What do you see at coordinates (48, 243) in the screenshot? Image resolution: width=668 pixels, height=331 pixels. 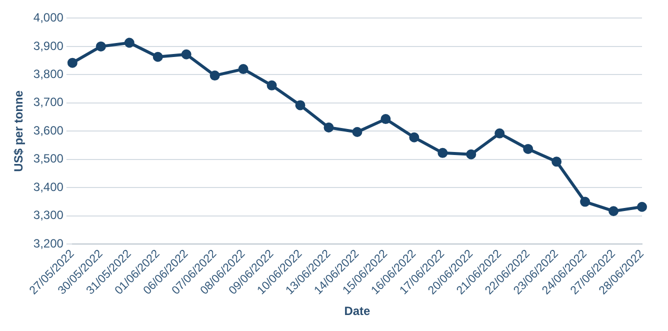 I see `y-tick-label: 3,200` at bounding box center [48, 243].